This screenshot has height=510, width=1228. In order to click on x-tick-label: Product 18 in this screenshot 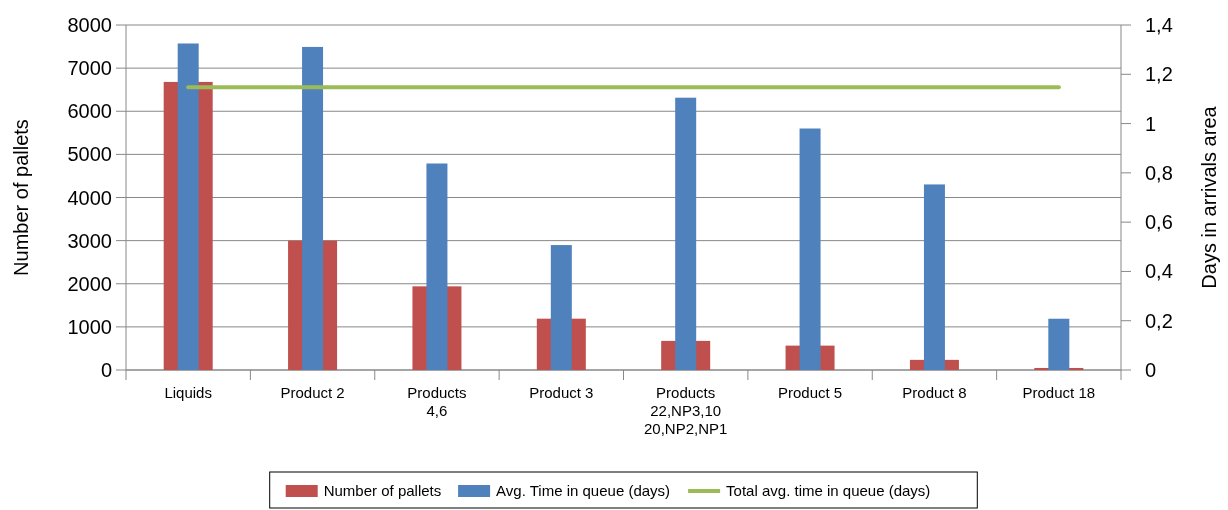, I will do `click(1059, 392)`.